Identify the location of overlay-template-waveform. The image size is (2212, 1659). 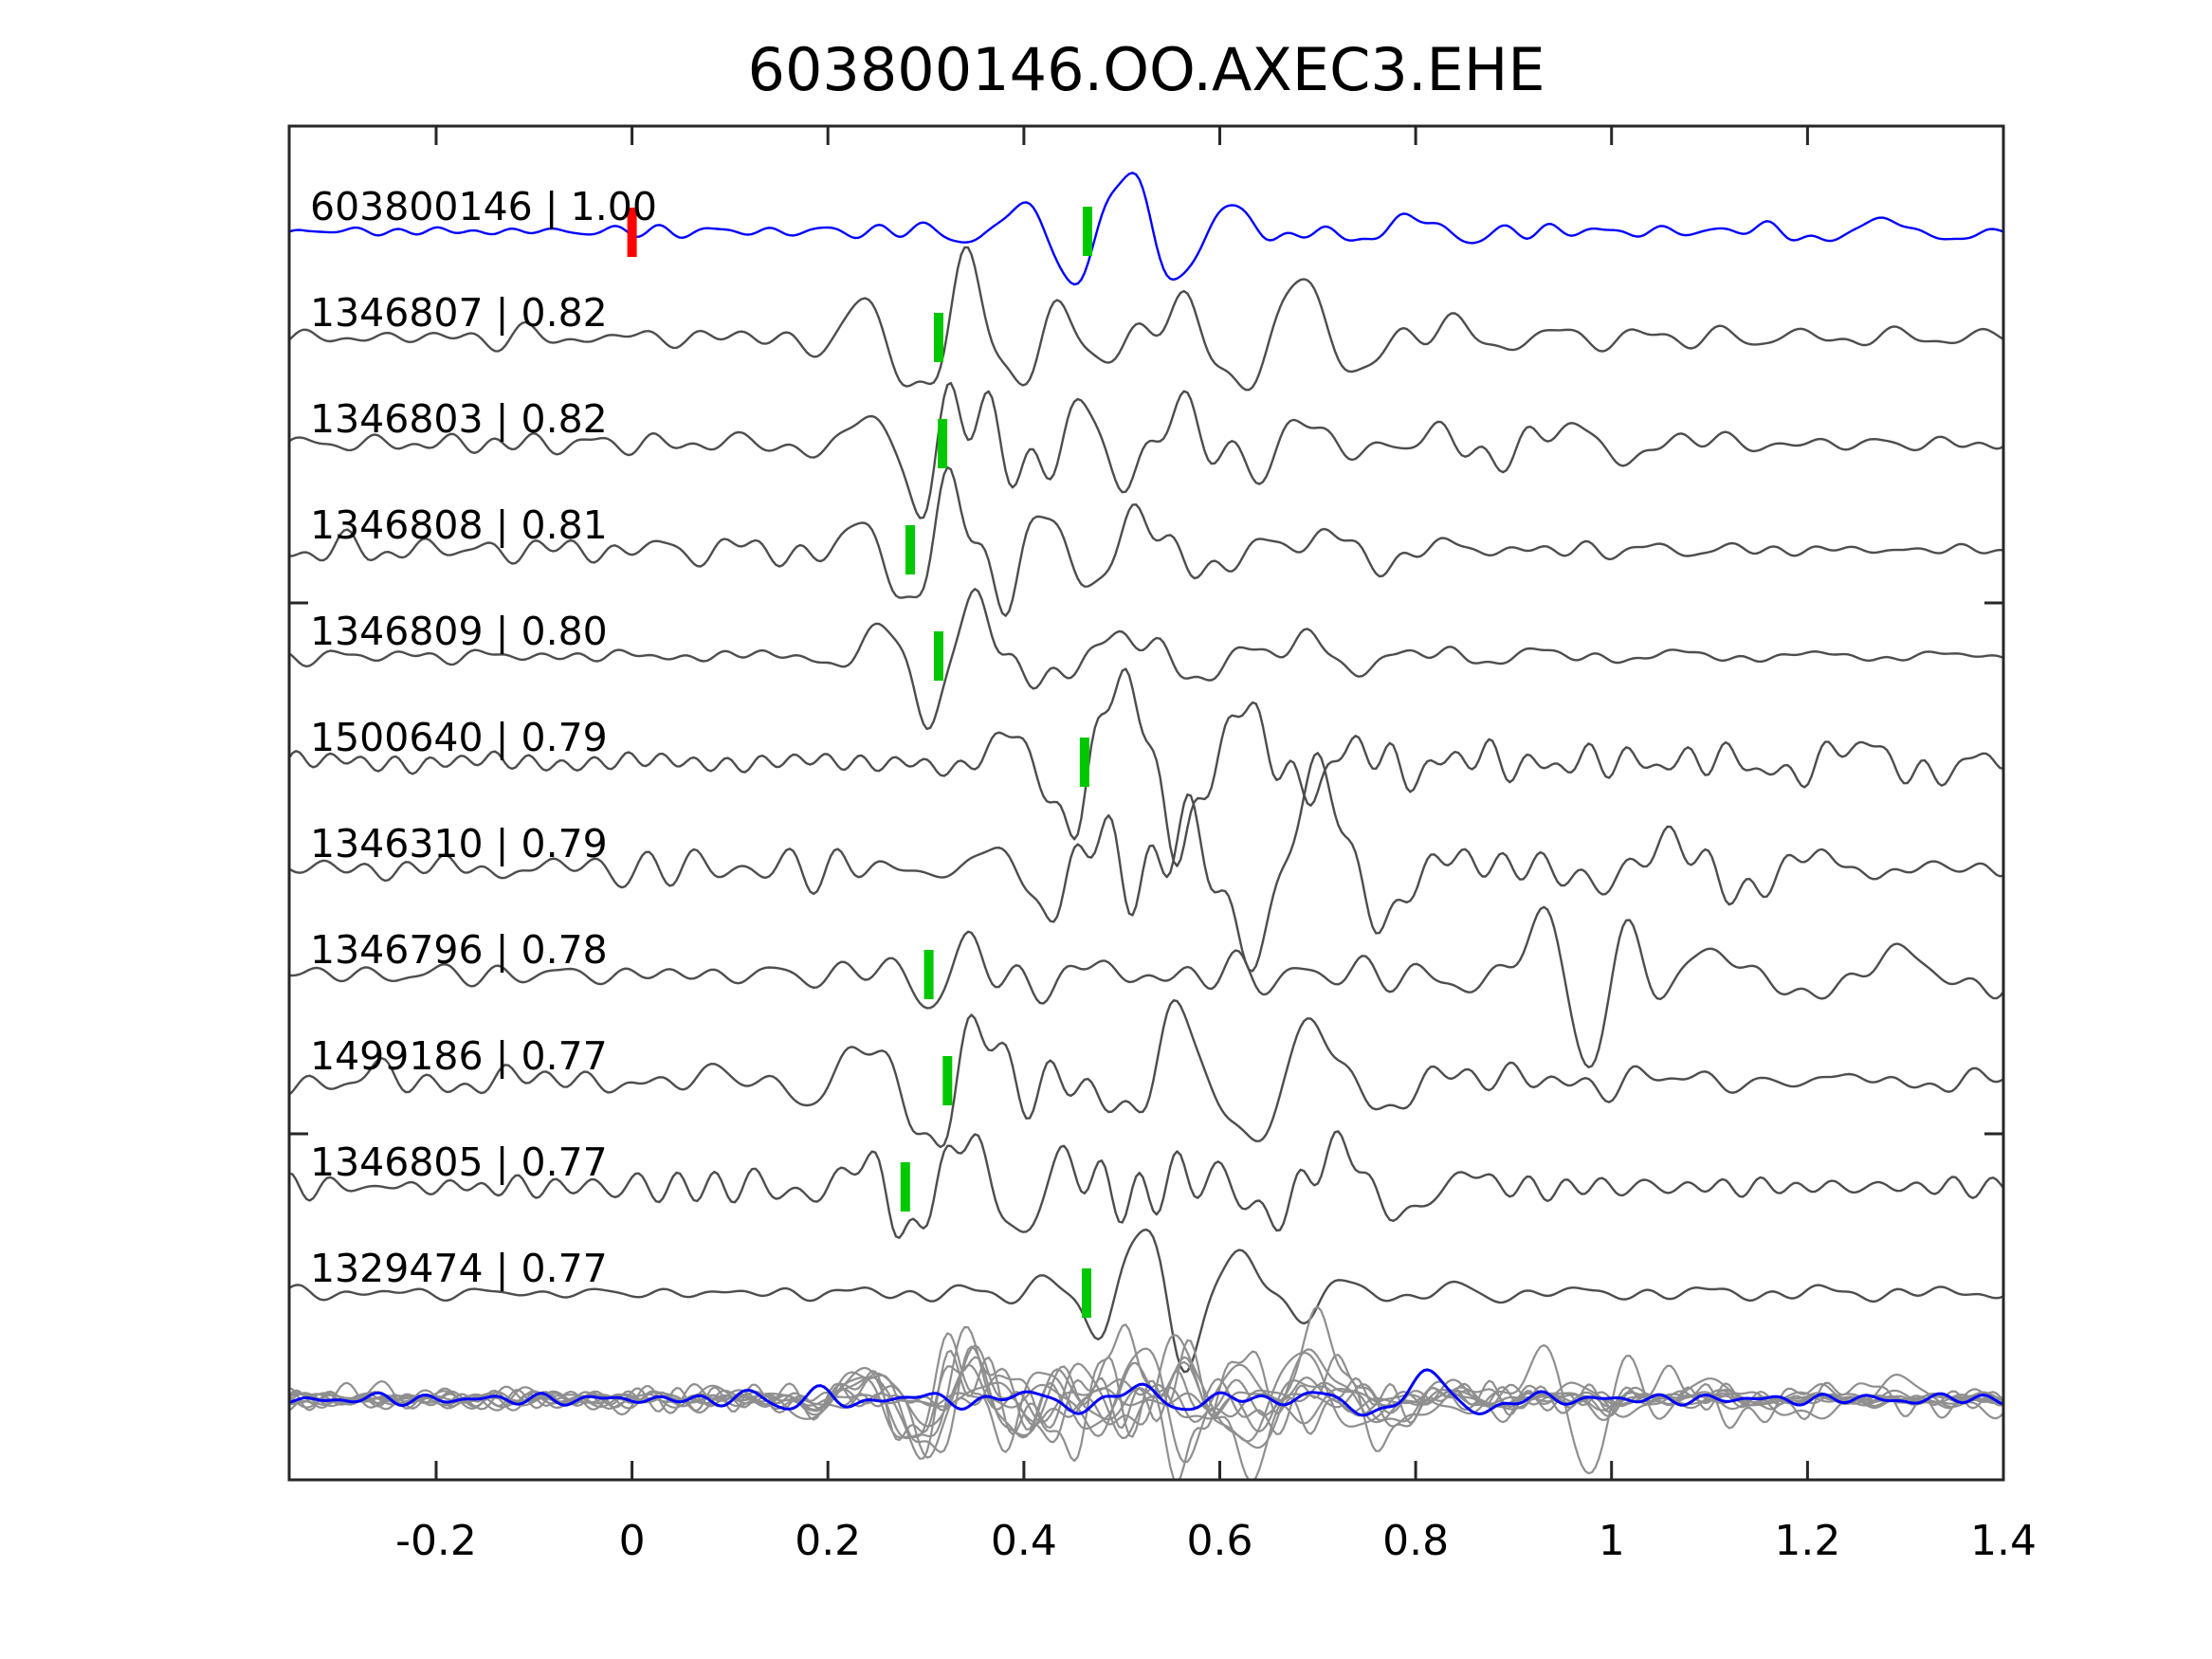
(1146, 1392).